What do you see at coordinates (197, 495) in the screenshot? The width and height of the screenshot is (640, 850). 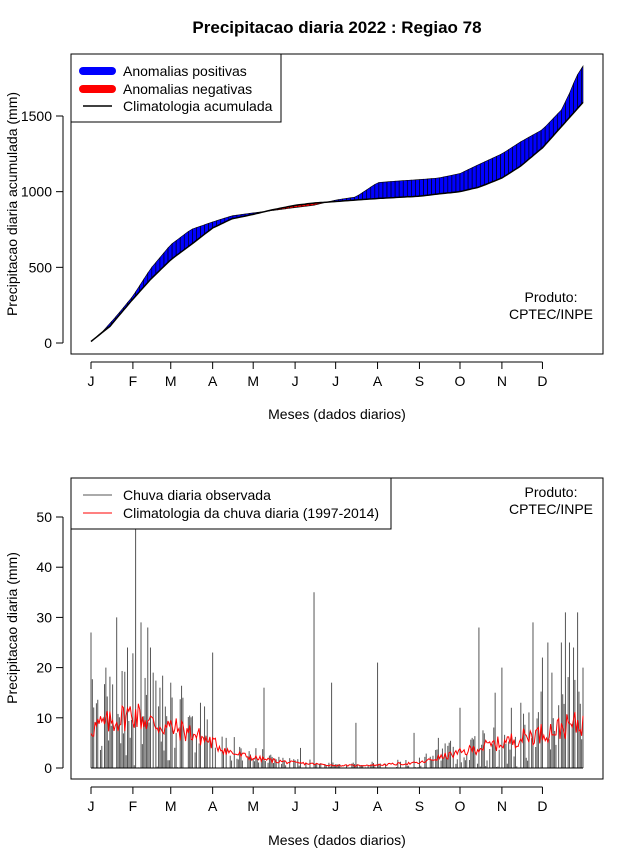 I see `legend-label-observed: Chuva diaria observada` at bounding box center [197, 495].